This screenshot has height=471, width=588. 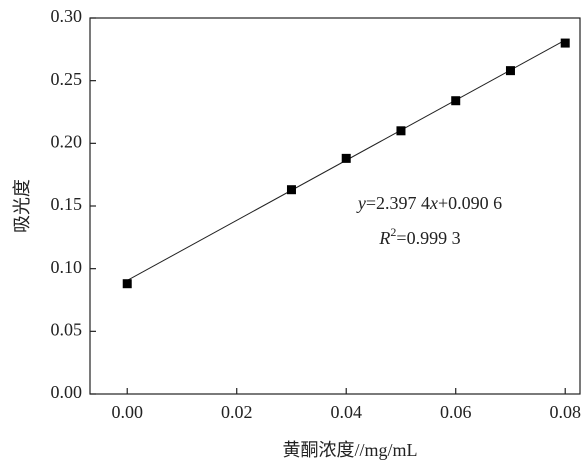 What do you see at coordinates (346, 412) in the screenshot?
I see `x-tick-label: 0.04` at bounding box center [346, 412].